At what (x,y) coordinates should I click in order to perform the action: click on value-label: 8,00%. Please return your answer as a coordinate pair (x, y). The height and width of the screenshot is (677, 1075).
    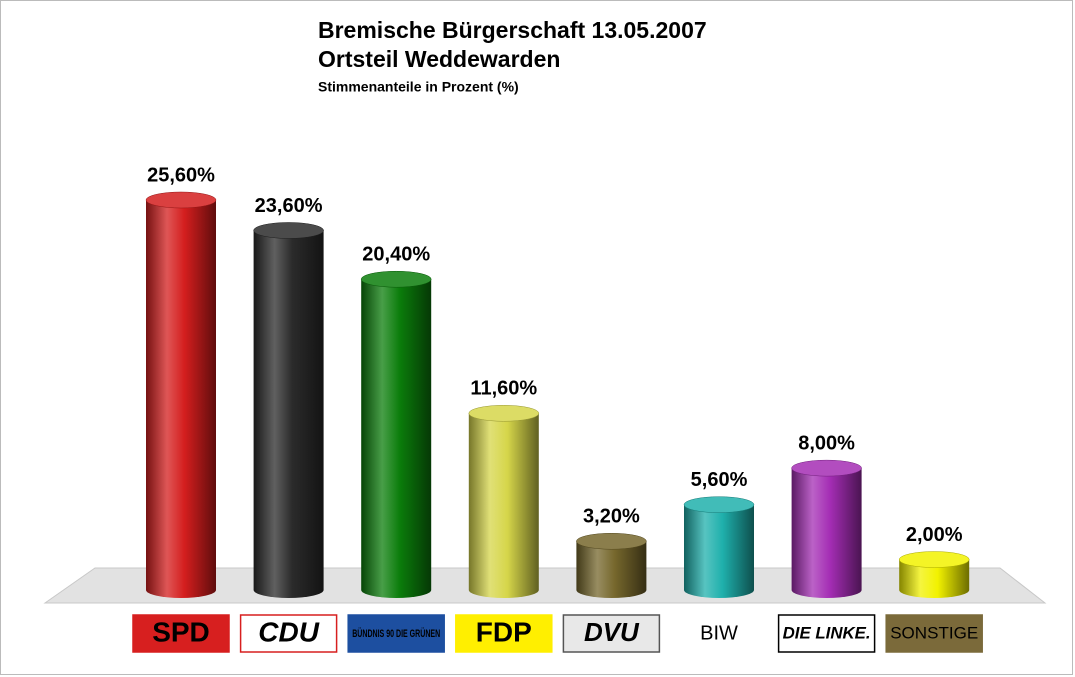
    Looking at the image, I should click on (826, 443).